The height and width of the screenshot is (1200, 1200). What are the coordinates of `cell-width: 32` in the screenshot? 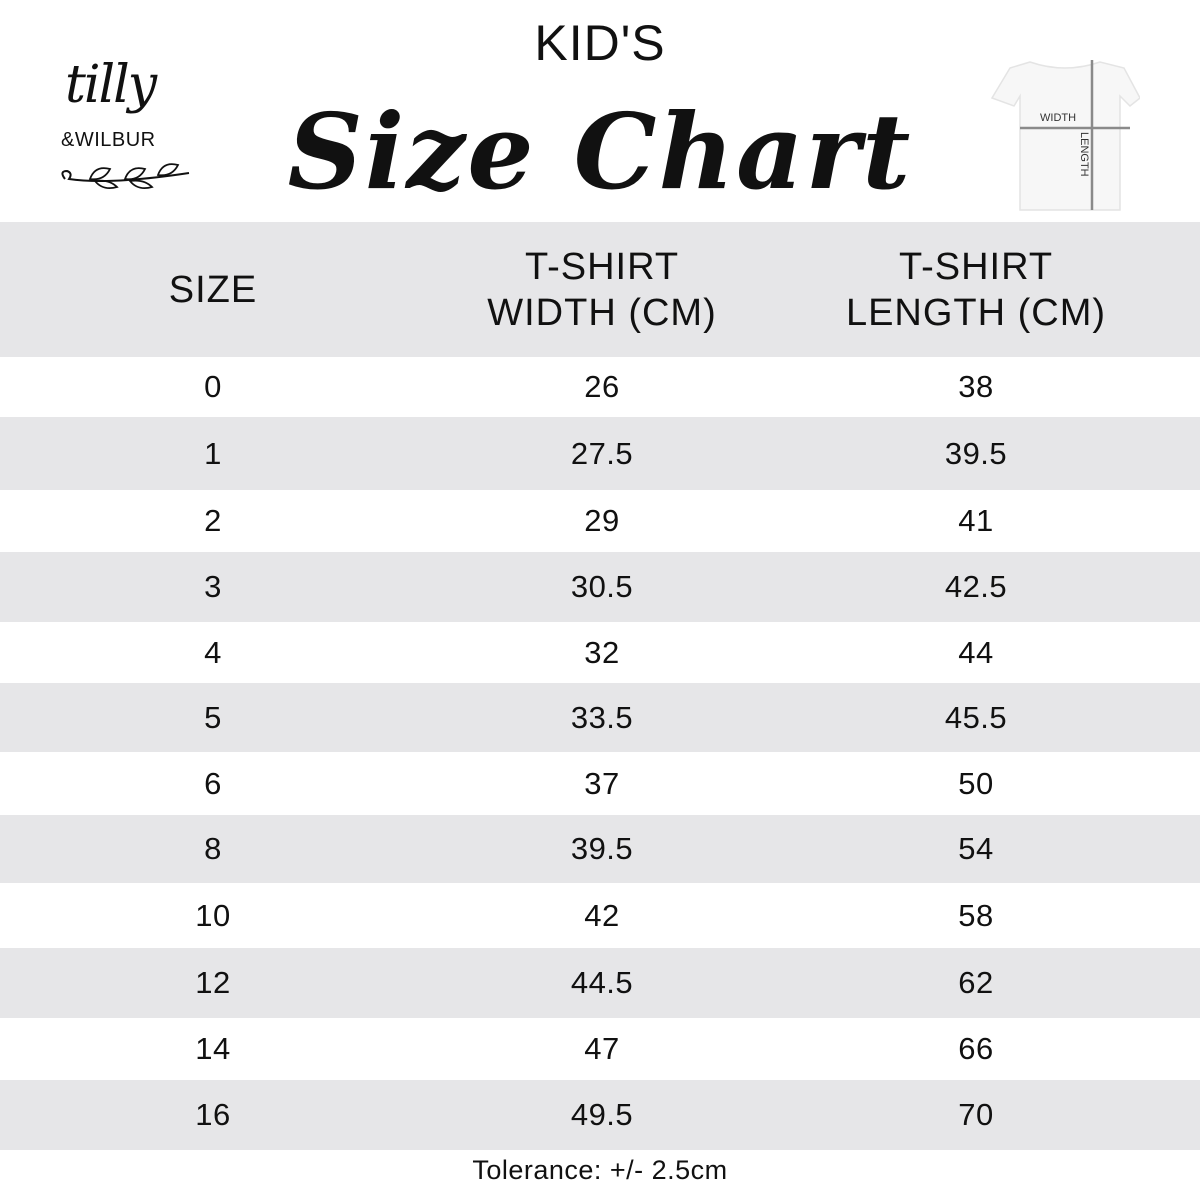 It's located at (602, 652).